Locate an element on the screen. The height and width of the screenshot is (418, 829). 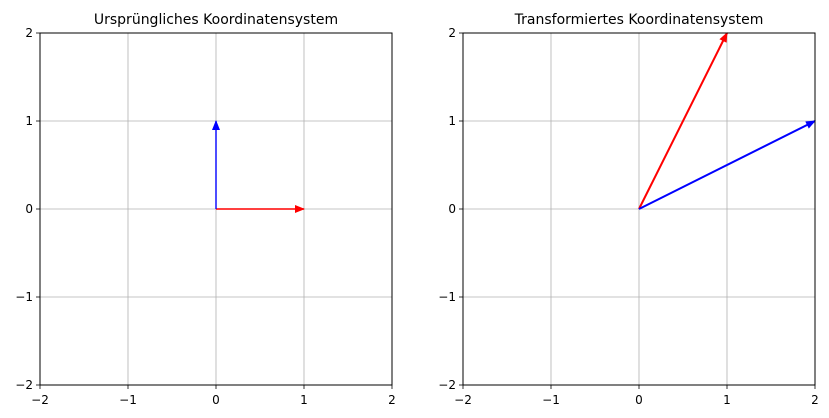
vector-blue is located at coordinates (727, 165).